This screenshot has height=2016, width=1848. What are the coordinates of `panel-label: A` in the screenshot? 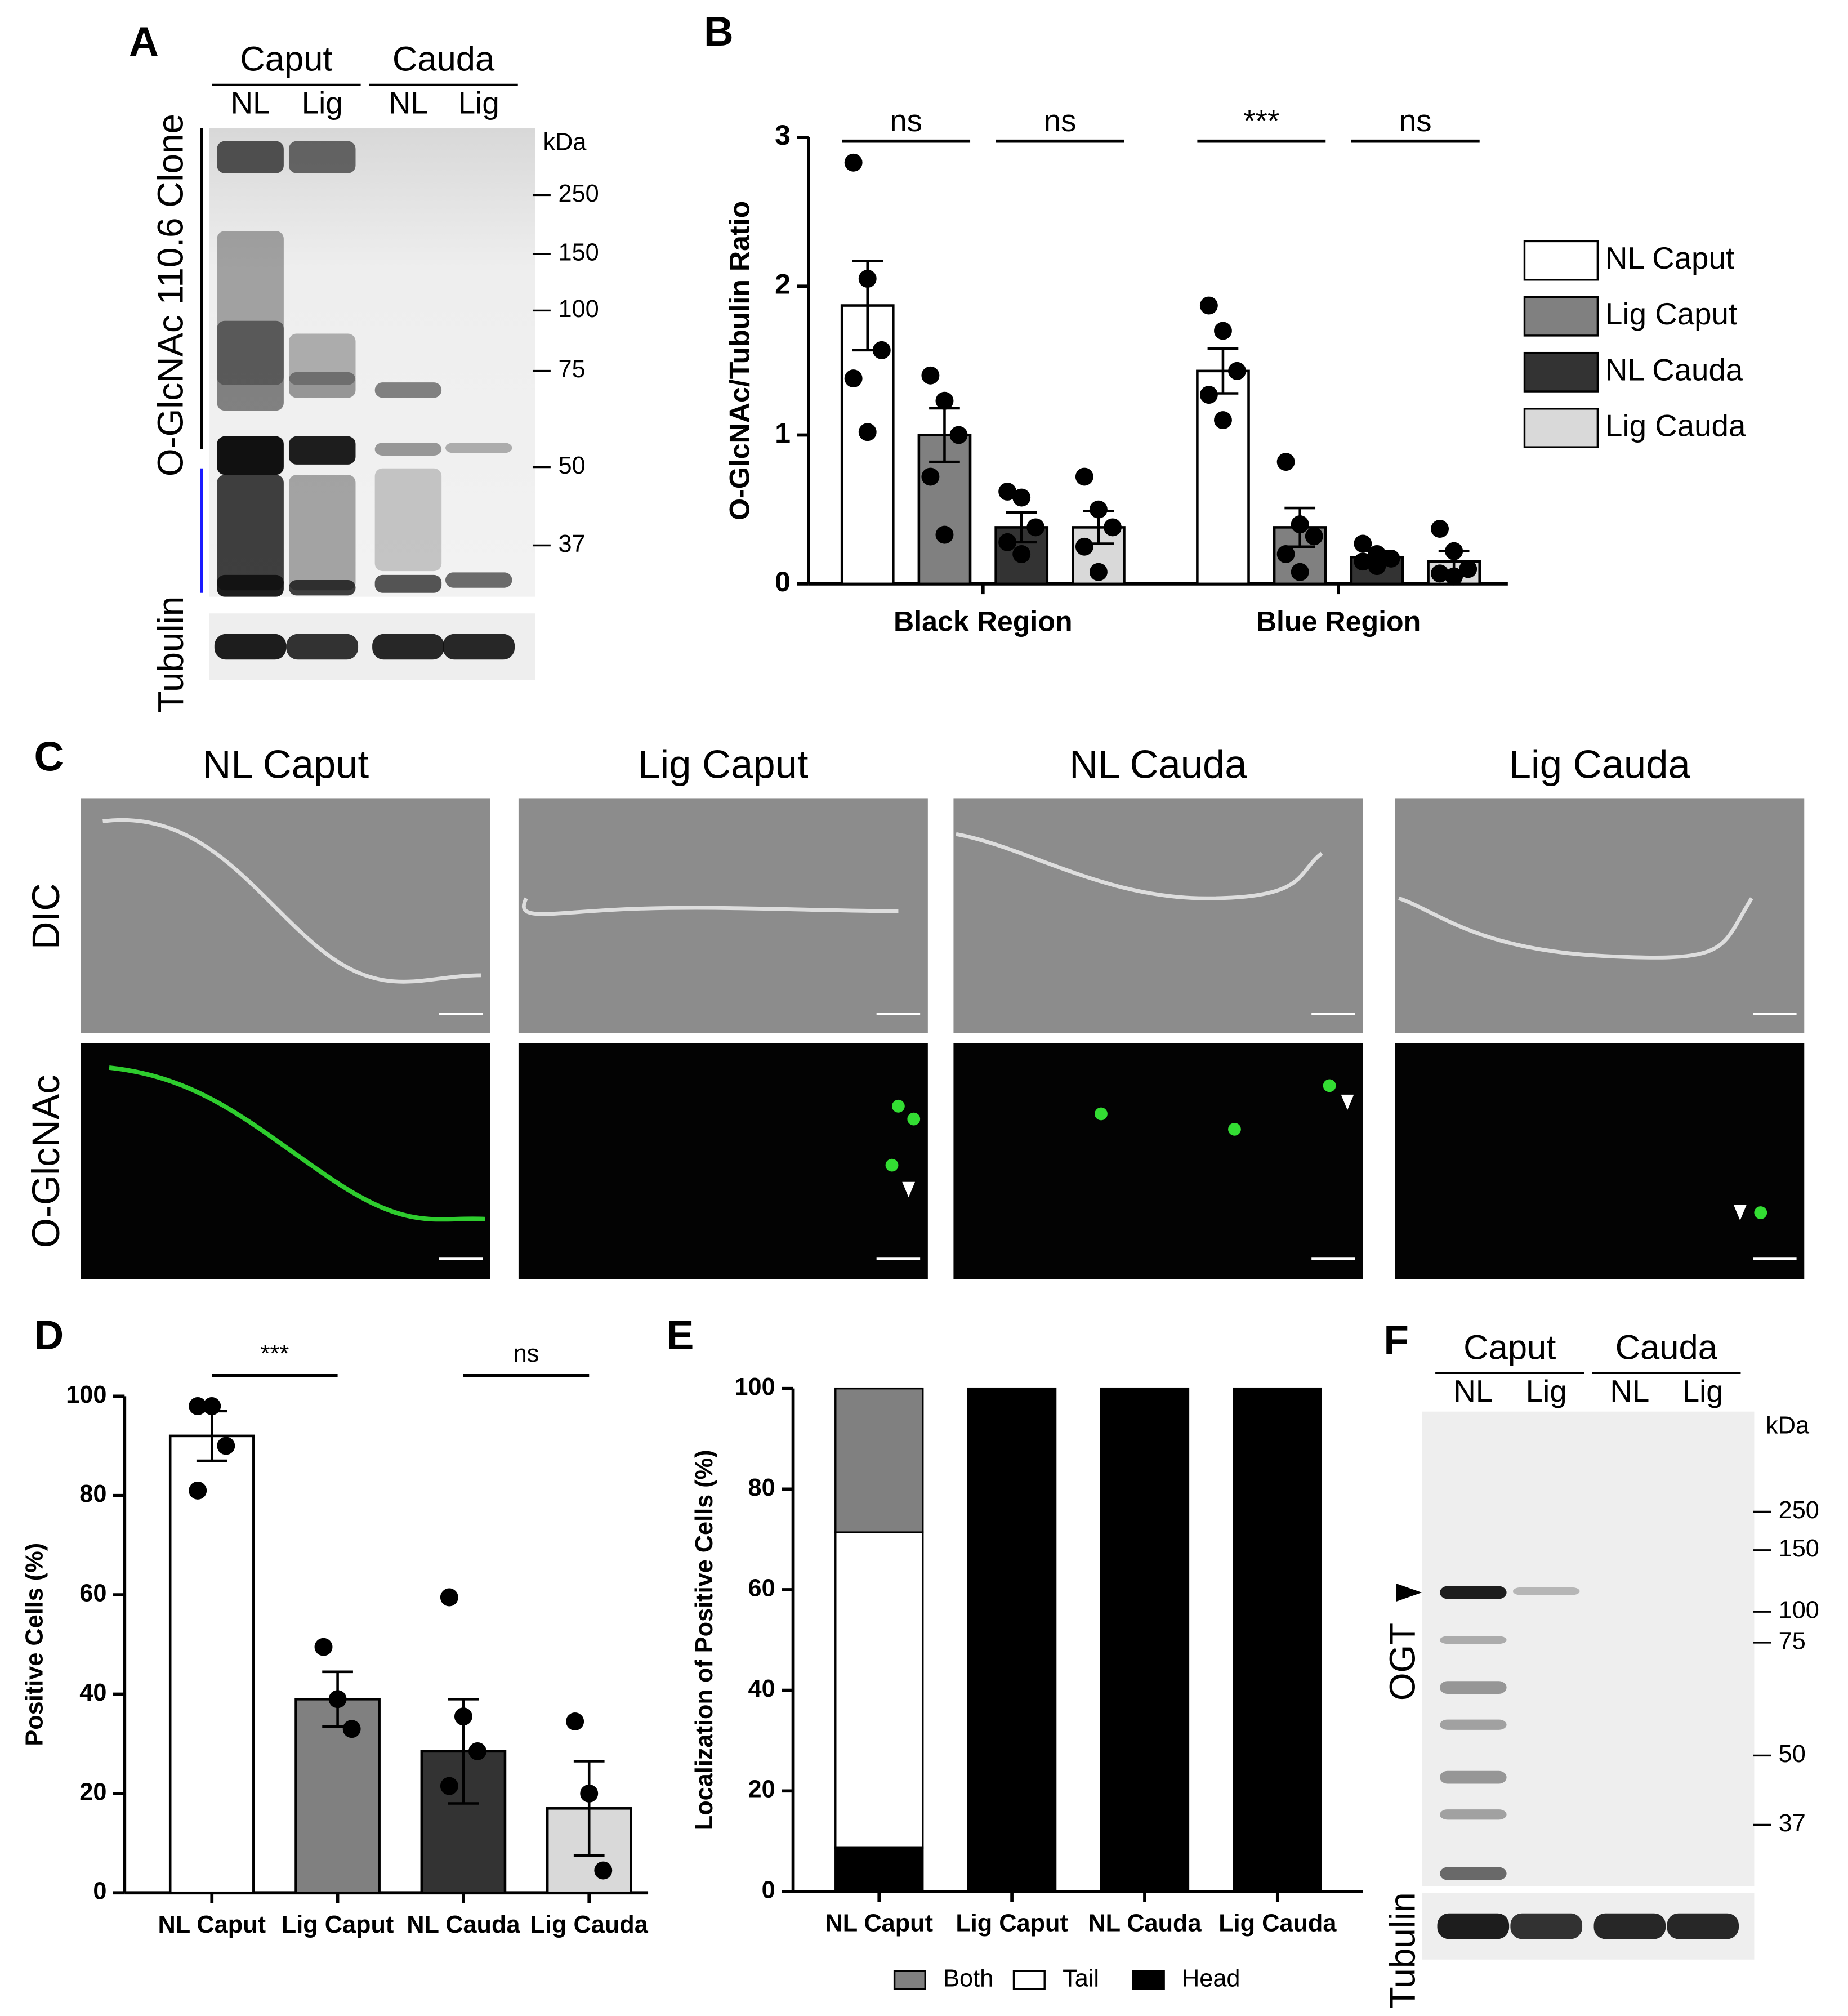 It's located at (144, 42).